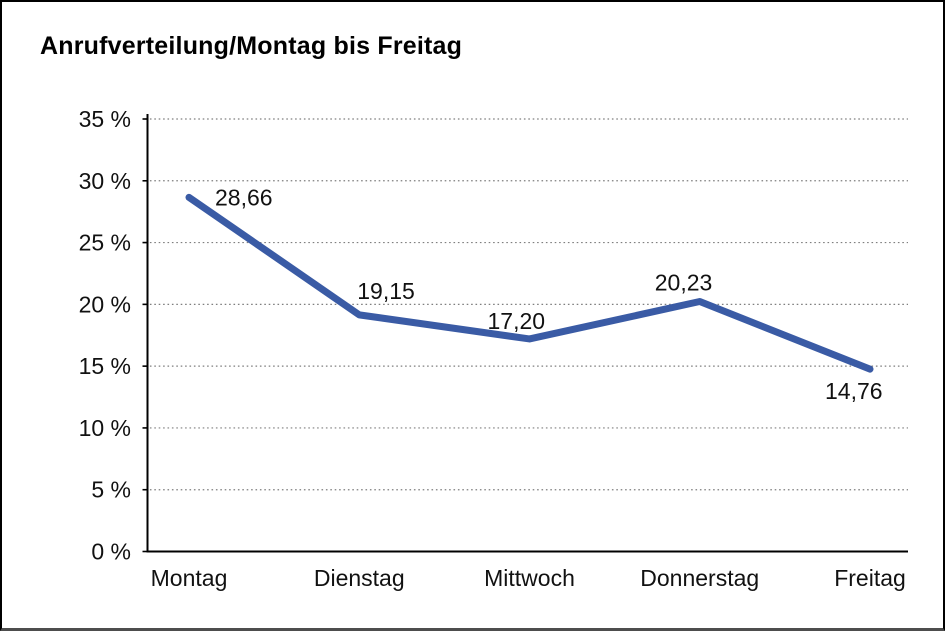 This screenshot has width=945, height=631. I want to click on data-point-label: 14,76, so click(854, 391).